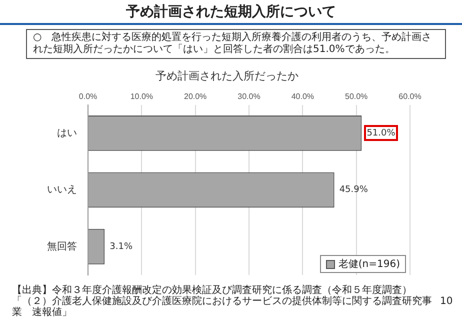 The width and height of the screenshot is (462, 320). Describe the element at coordinates (121, 247) in the screenshot. I see `data-label: 3.1%` at that location.